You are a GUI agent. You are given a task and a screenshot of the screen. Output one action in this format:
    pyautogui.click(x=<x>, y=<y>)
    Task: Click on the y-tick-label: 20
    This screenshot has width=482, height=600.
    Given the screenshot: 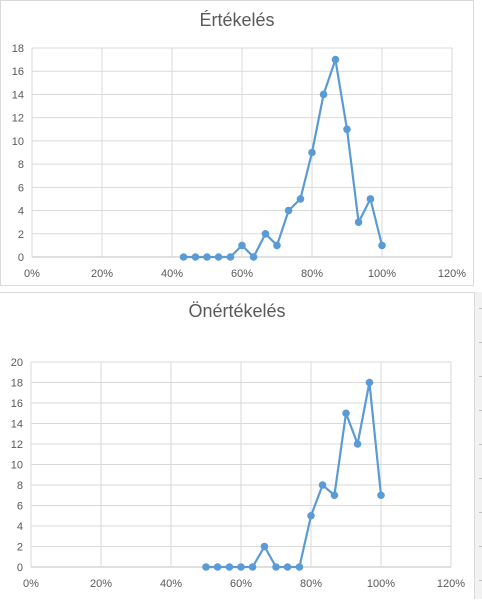 What is the action you would take?
    pyautogui.click(x=17, y=363)
    